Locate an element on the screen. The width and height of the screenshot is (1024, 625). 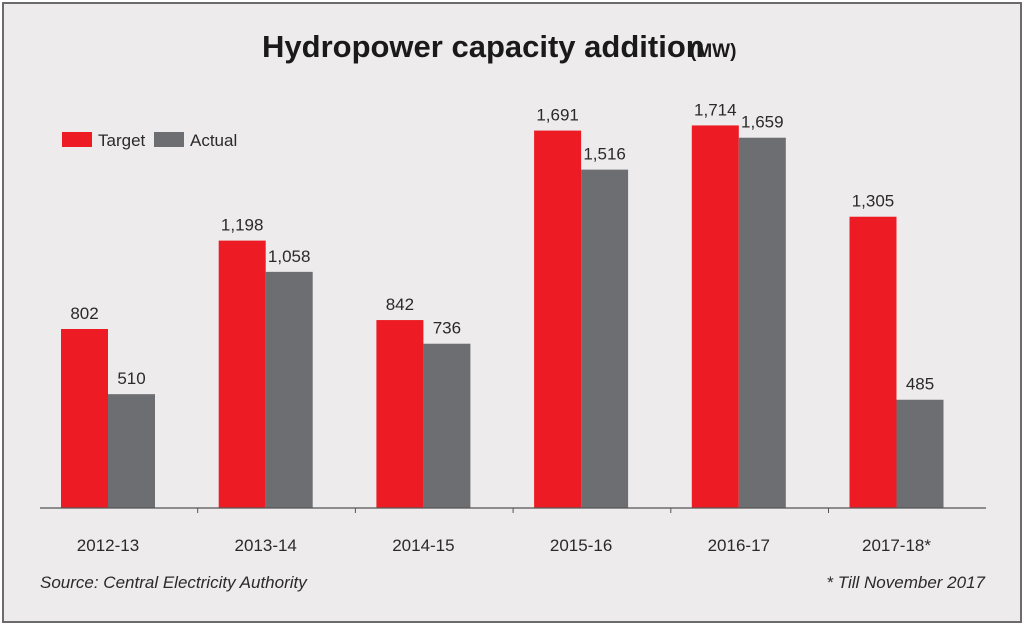
legend-swatch-target is located at coordinates (77, 139).